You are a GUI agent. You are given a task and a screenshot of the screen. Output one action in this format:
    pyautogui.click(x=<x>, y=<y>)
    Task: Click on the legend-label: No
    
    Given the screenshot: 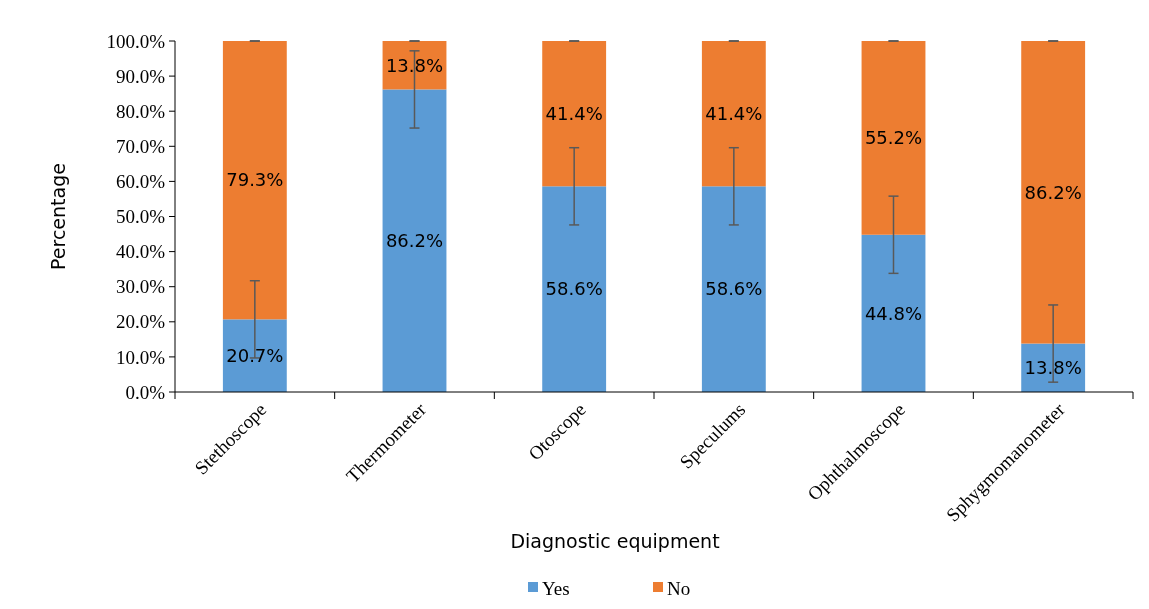 What is the action you would take?
    pyautogui.click(x=679, y=588)
    